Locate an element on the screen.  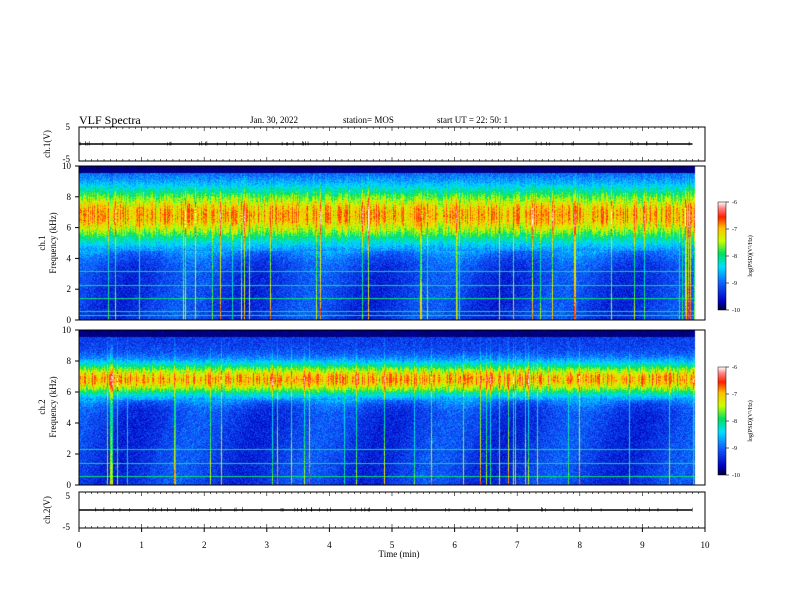
ch2-frequency-ylabel: Frequency (kHz) is located at coordinates (53, 406).